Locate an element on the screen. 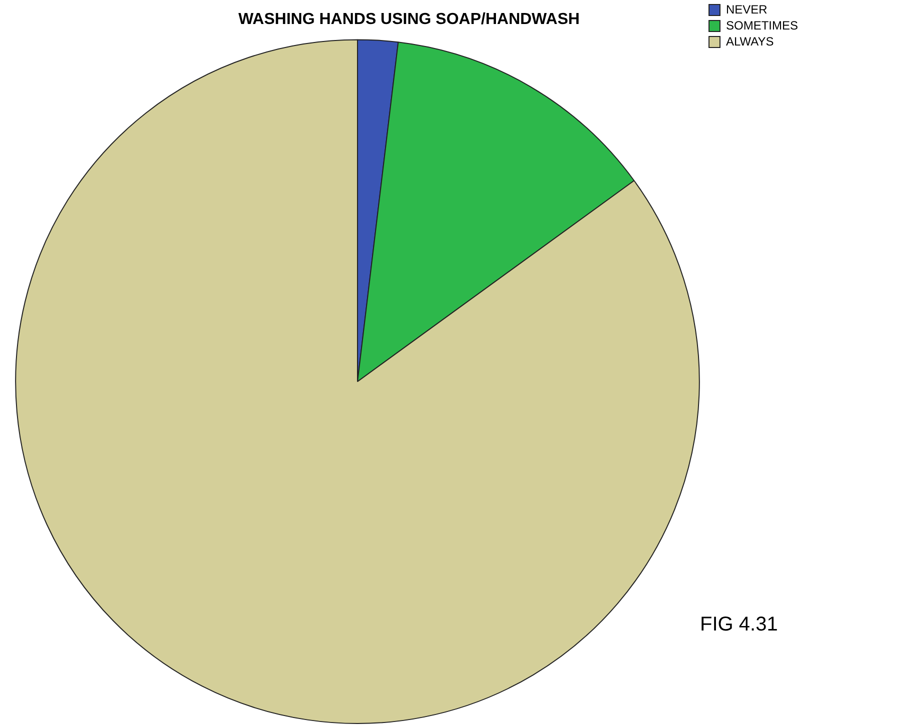 The width and height of the screenshot is (898, 726). caption: FIG 4.31 is located at coordinates (739, 625).